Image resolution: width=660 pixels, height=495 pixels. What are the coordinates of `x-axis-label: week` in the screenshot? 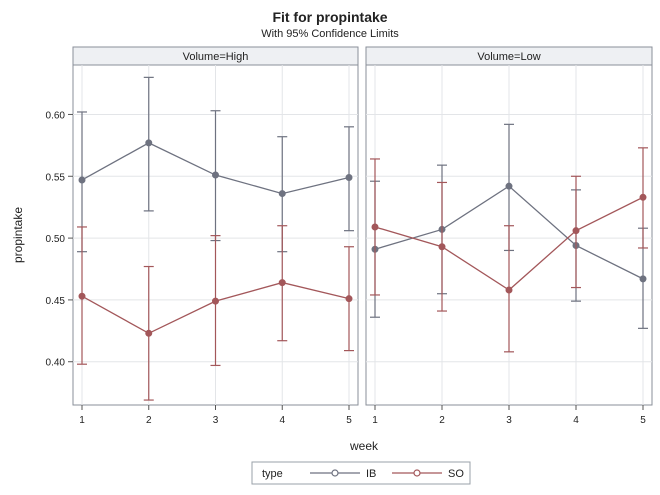 It's located at (364, 446).